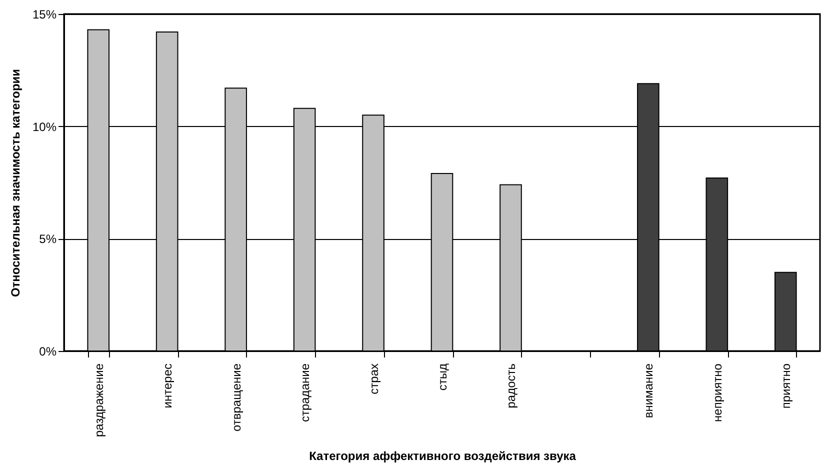 The height and width of the screenshot is (470, 832). What do you see at coordinates (99, 400) in the screenshot?
I see `x-tick-label: раздражение` at bounding box center [99, 400].